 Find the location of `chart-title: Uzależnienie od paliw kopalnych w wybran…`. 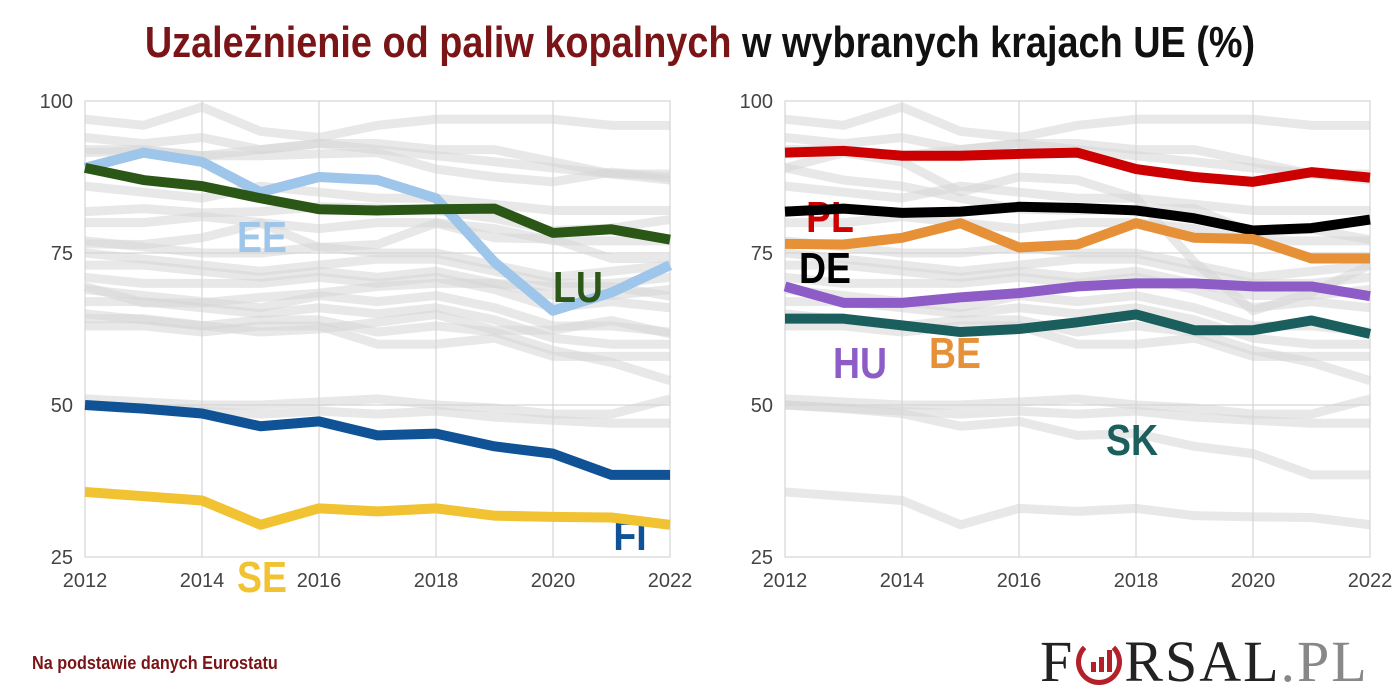

chart-title: Uzależnienie od paliw kopalnych w wybran… is located at coordinates (700, 43).